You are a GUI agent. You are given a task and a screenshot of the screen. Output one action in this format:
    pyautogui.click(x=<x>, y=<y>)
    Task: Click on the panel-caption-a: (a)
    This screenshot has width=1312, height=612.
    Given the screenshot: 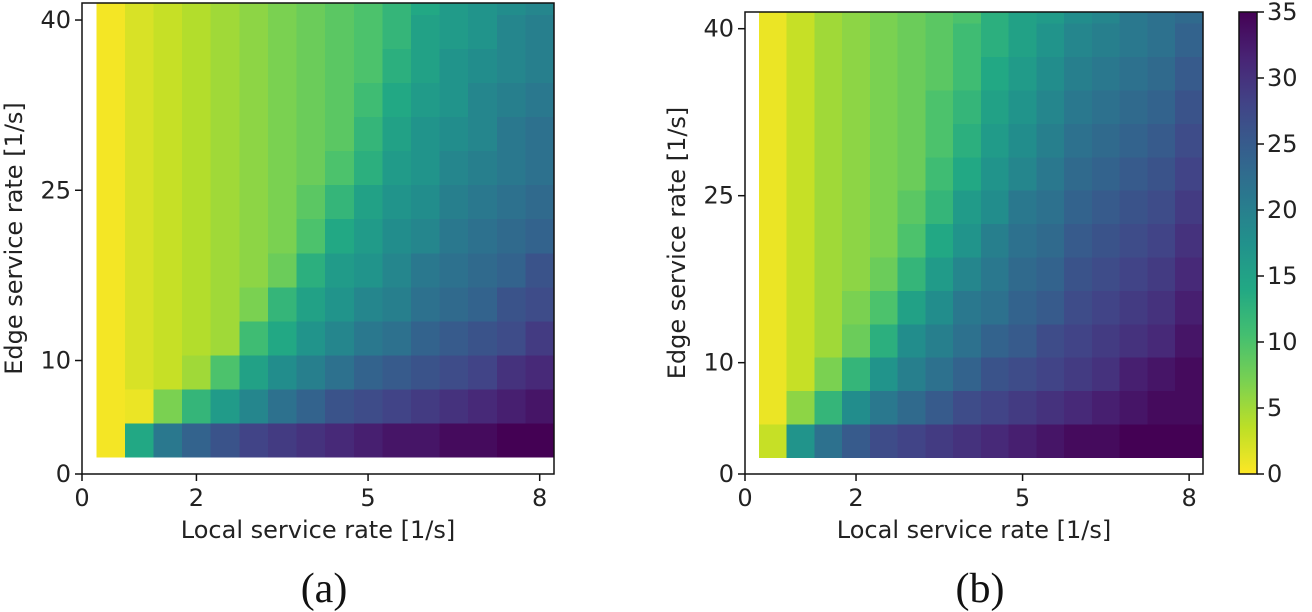 What is the action you would take?
    pyautogui.click(x=324, y=589)
    